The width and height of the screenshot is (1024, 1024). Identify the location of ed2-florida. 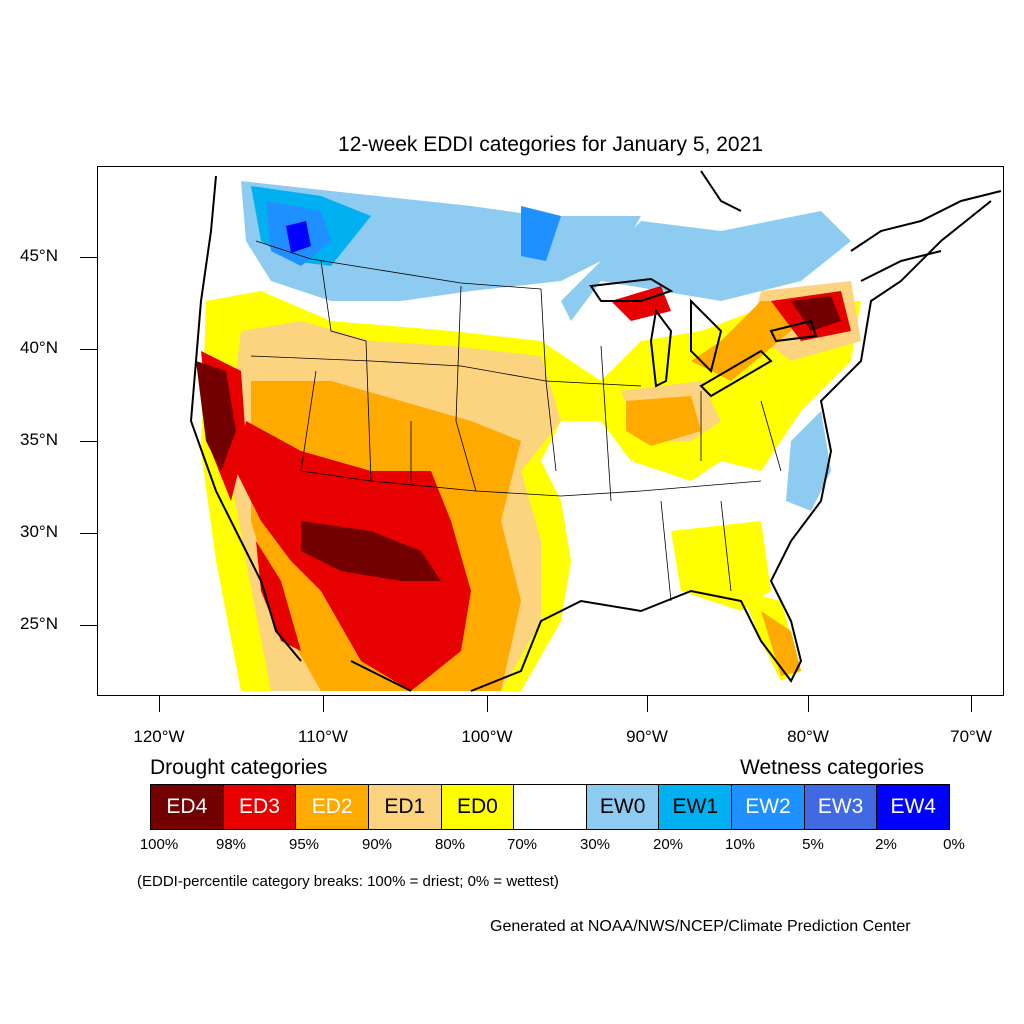
(781, 643).